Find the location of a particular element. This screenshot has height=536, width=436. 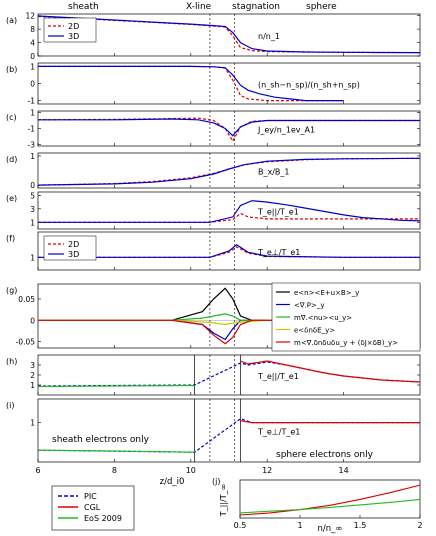

panel-h: (h) 123 T_e||/T_e1 is located at coordinates (213, 375).